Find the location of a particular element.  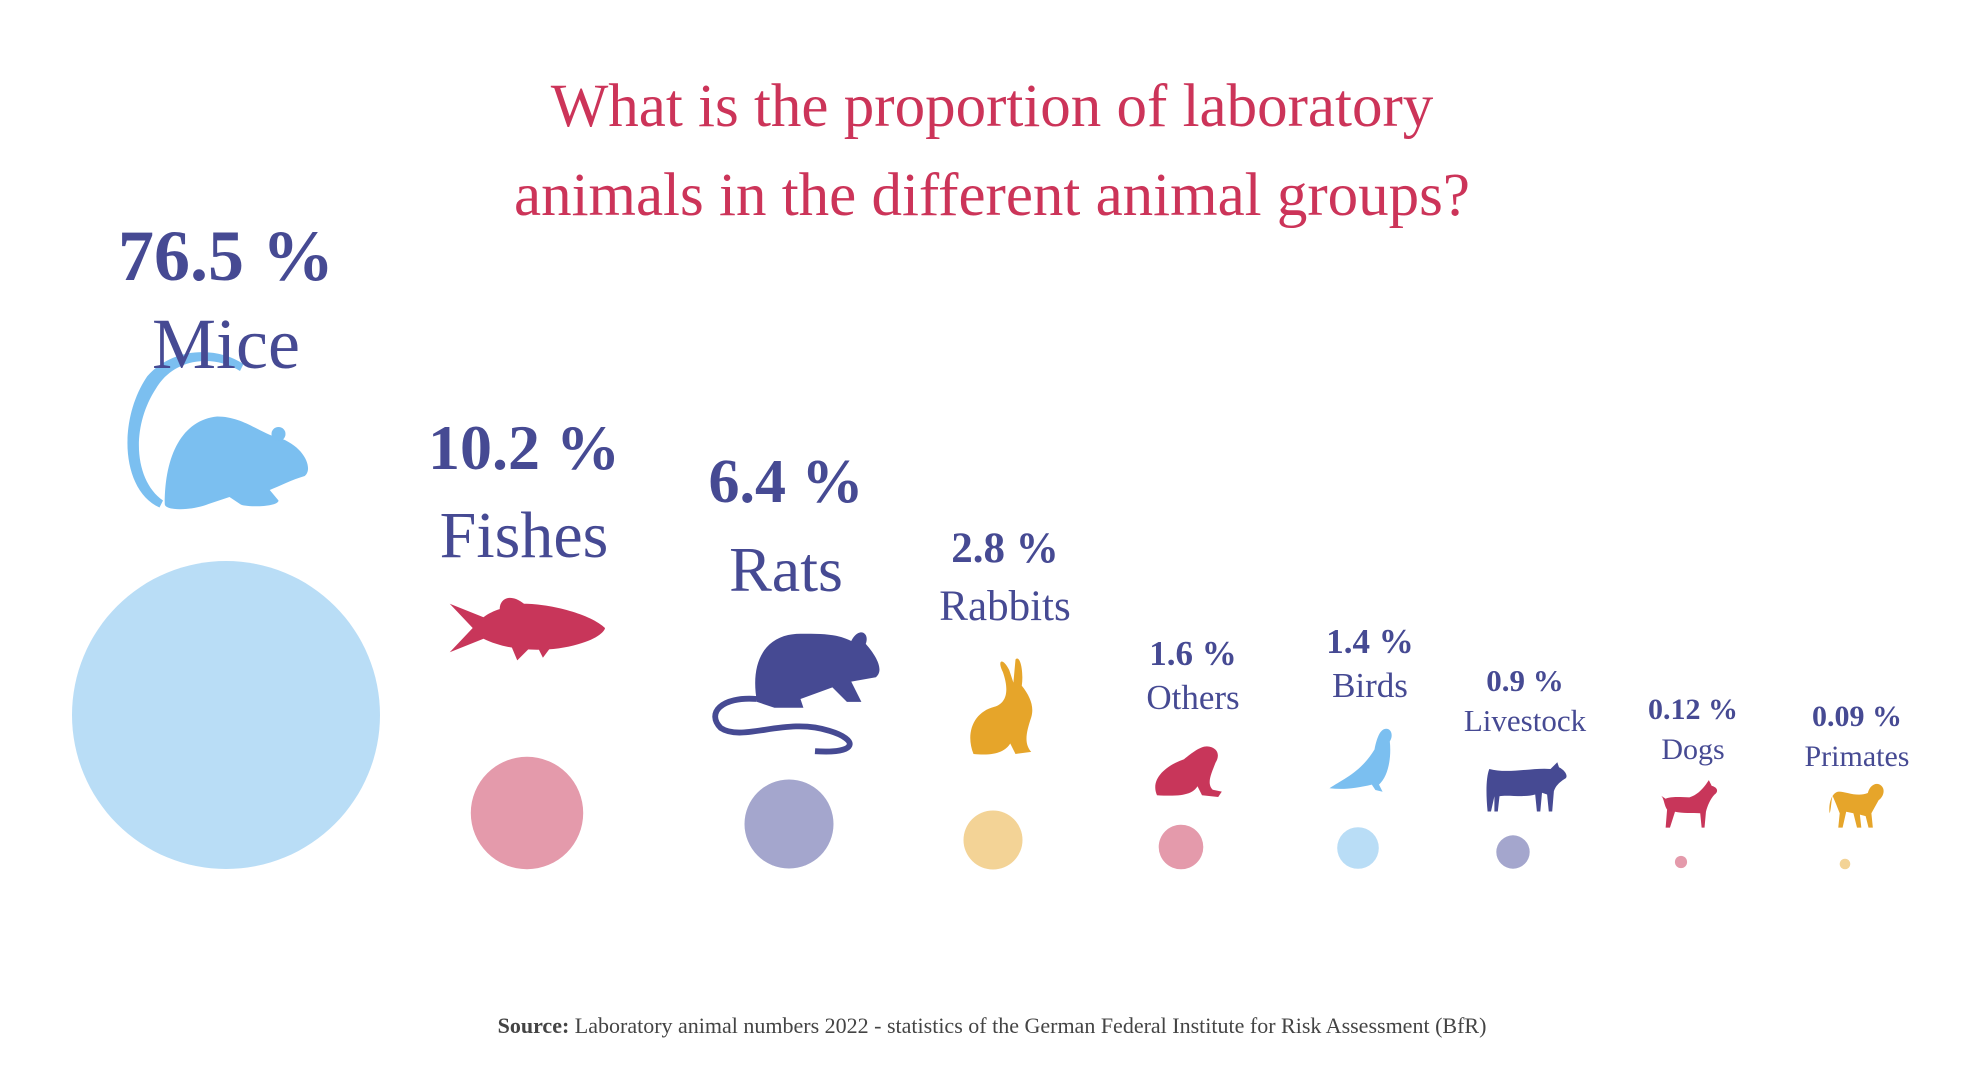

title-line-1: What is the proportion of laboratory is located at coordinates (992, 106).